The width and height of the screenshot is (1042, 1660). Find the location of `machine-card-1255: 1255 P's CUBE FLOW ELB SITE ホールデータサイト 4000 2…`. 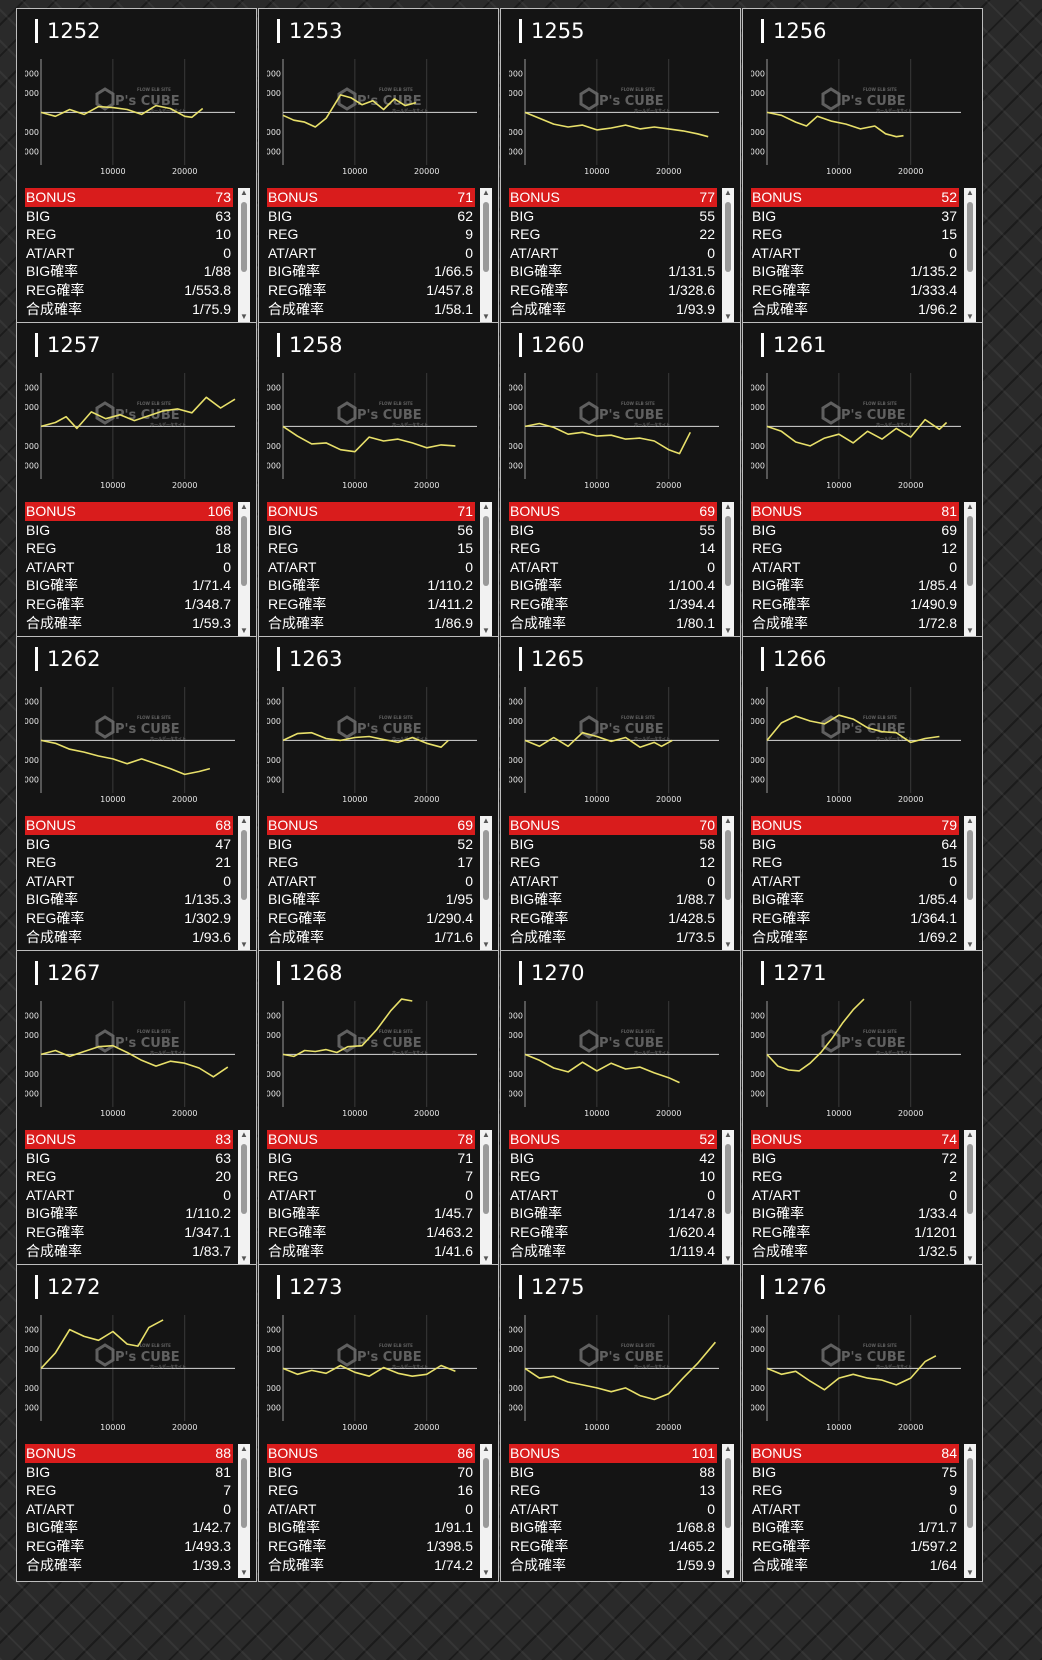

machine-card-1255: 1255 P's CUBE FLOW ELB SITE ホールデータサイト 4000 2… is located at coordinates (620, 167).